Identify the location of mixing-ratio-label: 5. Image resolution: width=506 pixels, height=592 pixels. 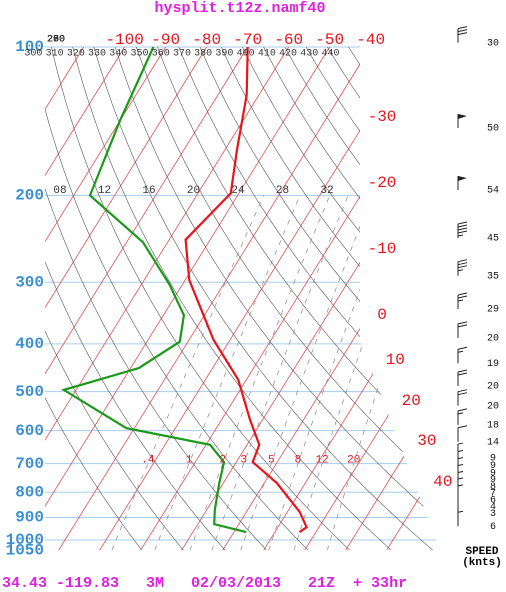
(271, 461).